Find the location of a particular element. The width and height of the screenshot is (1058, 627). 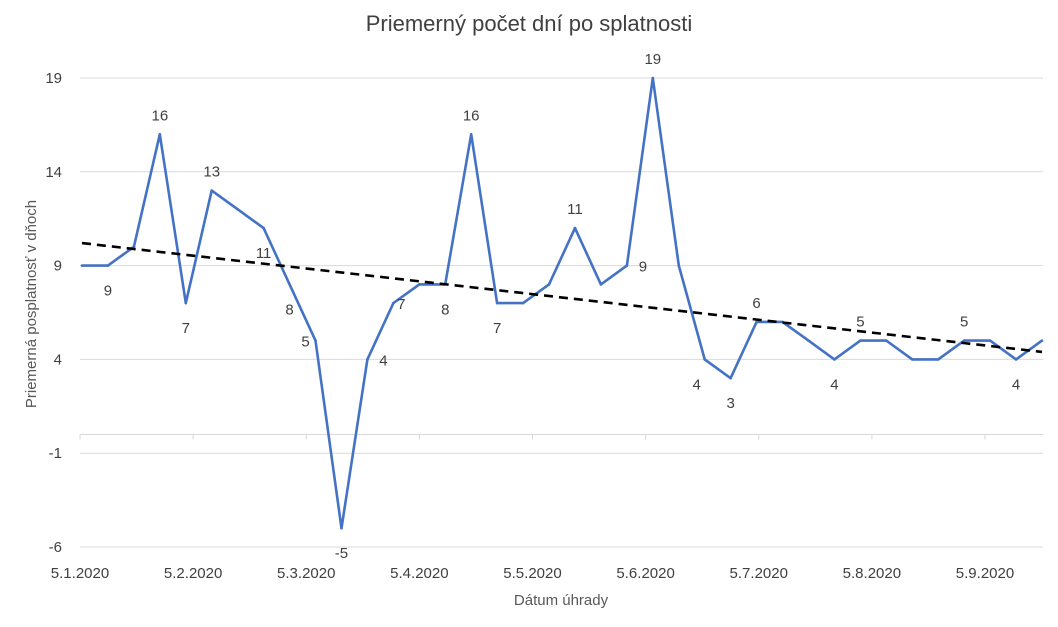

data-label: -5 is located at coordinates (341, 553).